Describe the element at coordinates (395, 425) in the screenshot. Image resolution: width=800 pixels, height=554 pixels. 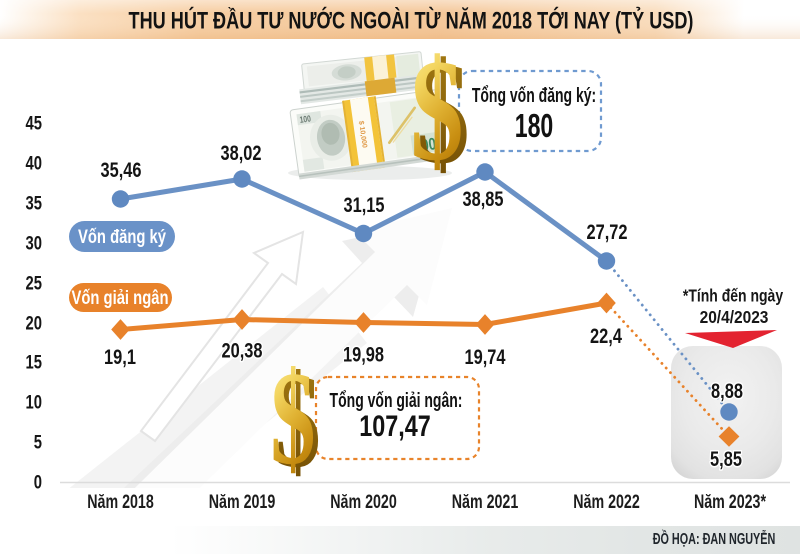
I see `svg-text: 107,47` at that location.